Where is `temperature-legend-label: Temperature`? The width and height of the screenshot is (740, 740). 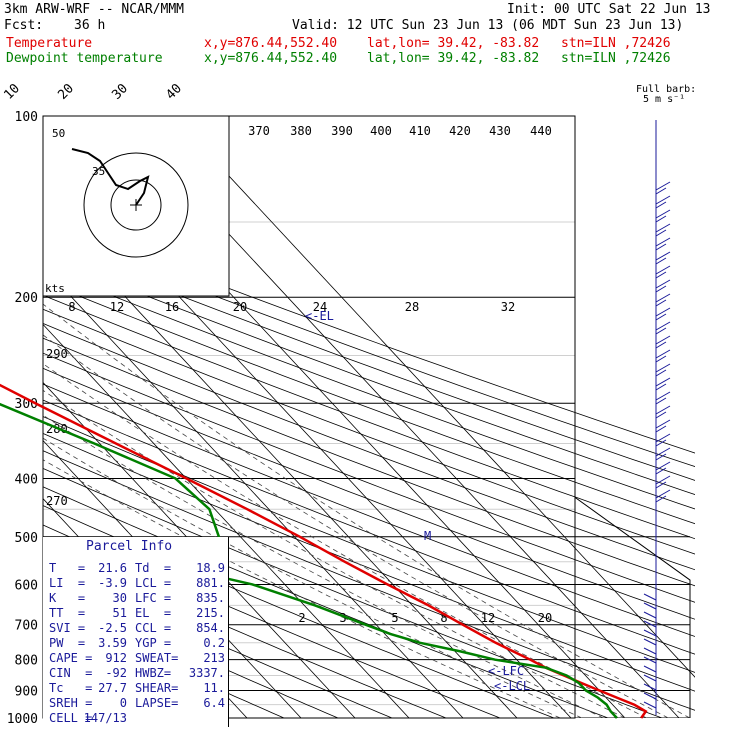 temperature-legend-label: Temperature is located at coordinates (49, 43).